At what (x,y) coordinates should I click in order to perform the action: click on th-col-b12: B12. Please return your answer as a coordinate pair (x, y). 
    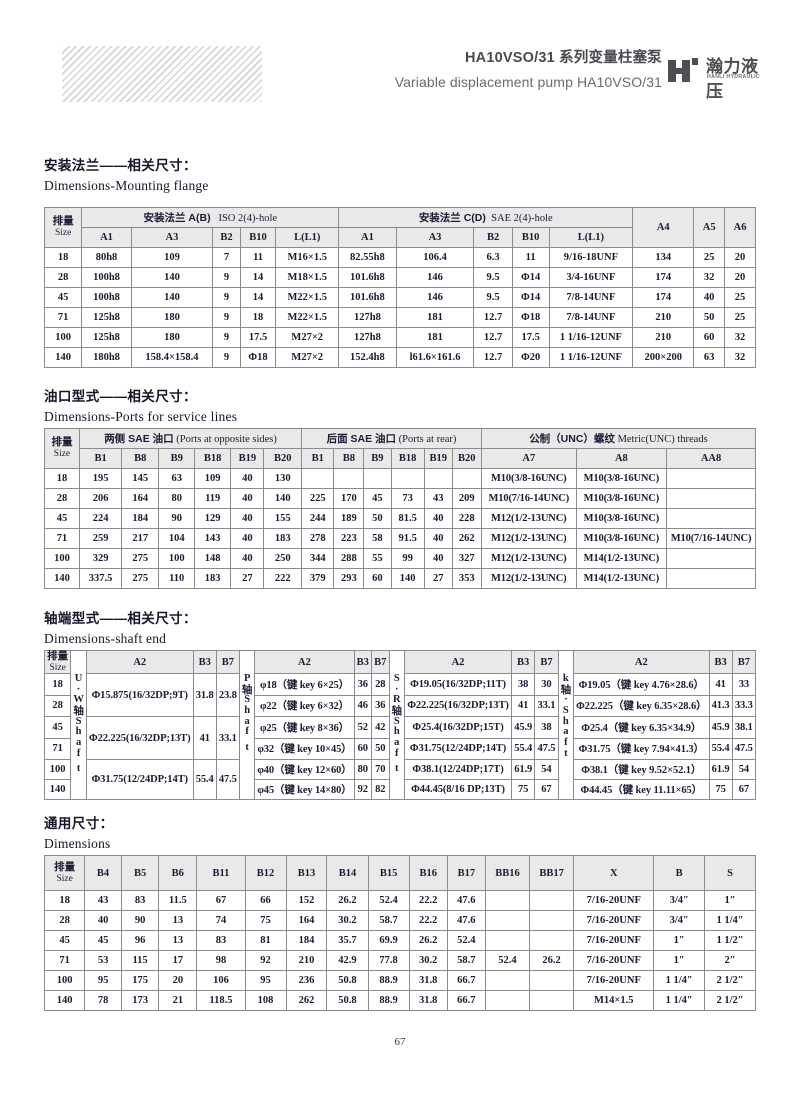
    Looking at the image, I should click on (265, 873).